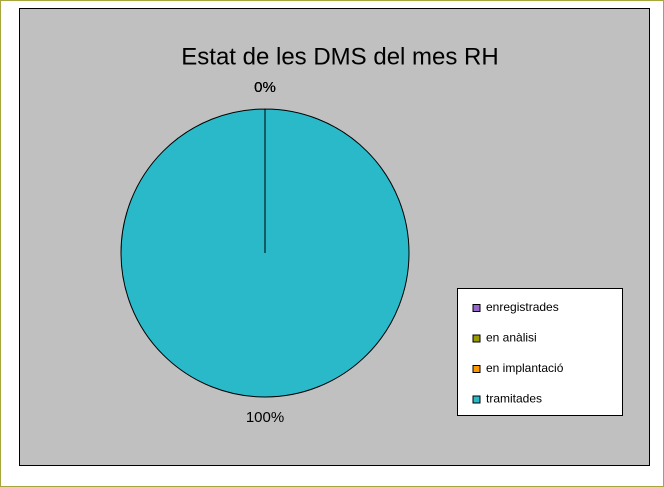 The height and width of the screenshot is (487, 664). What do you see at coordinates (265, 417) in the screenshot?
I see `data-label: 100%` at bounding box center [265, 417].